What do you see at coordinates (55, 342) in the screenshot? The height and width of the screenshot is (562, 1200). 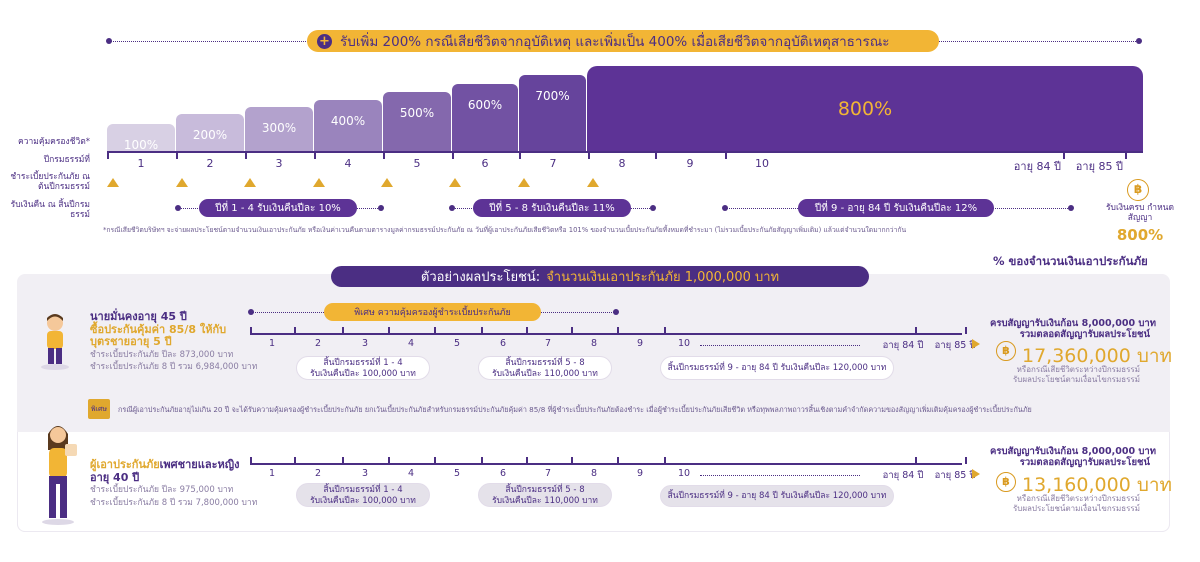 I see `boy-figure-icon` at bounding box center [55, 342].